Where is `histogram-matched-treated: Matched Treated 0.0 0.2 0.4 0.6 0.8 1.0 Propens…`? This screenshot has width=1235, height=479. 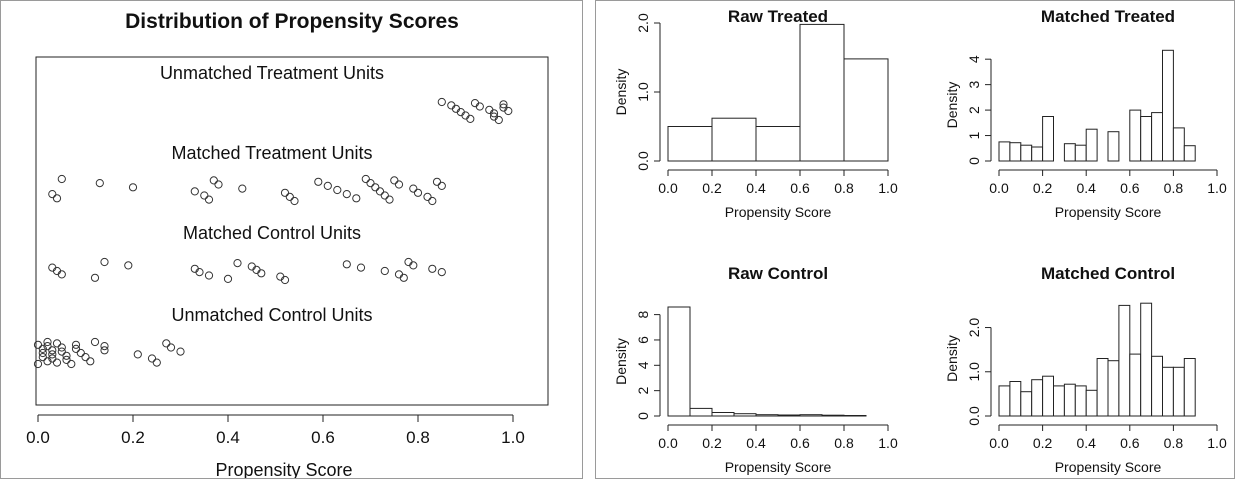 histogram-matched-treated: Matched Treated 0.0 0.2 0.4 0.6 0.8 1.0 Propens… is located at coordinates (1085, 113).